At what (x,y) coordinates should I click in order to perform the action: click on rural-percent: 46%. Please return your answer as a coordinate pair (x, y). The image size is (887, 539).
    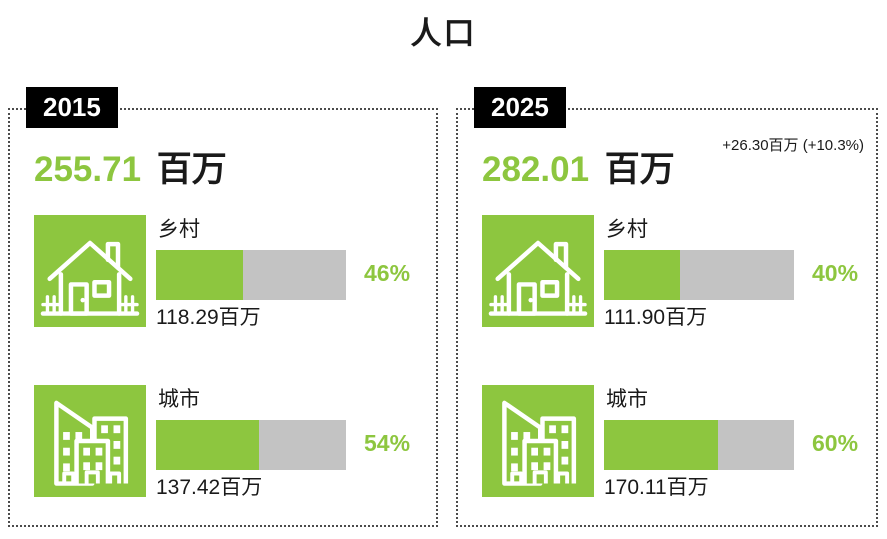
    Looking at the image, I should click on (387, 273).